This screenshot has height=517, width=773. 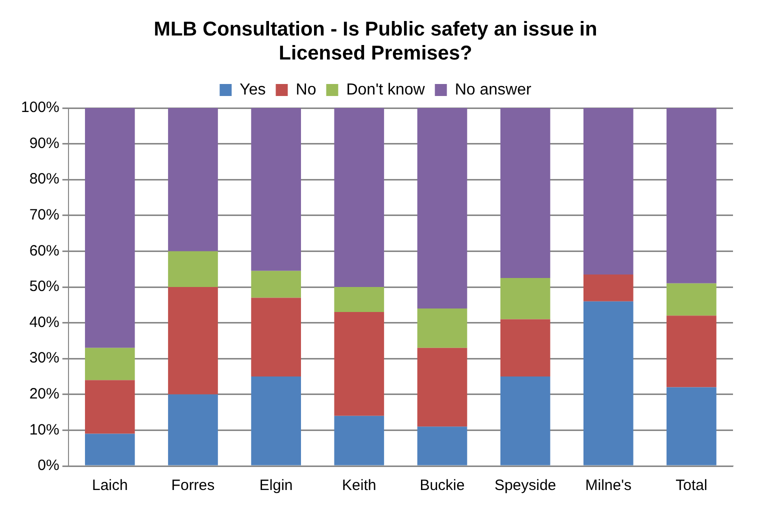 What do you see at coordinates (44, 215) in the screenshot?
I see `y-tick-label: 70%` at bounding box center [44, 215].